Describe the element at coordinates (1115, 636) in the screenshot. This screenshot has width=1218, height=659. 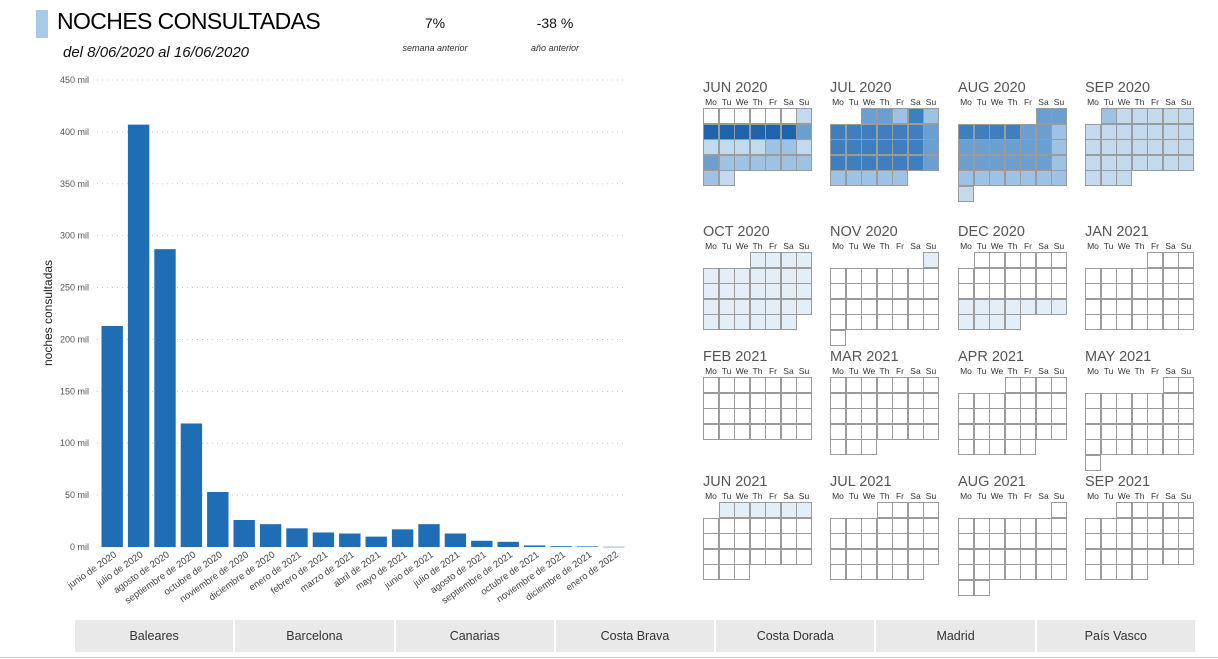
I see `slicer-pais-vasco-button: País Vasco` at that location.